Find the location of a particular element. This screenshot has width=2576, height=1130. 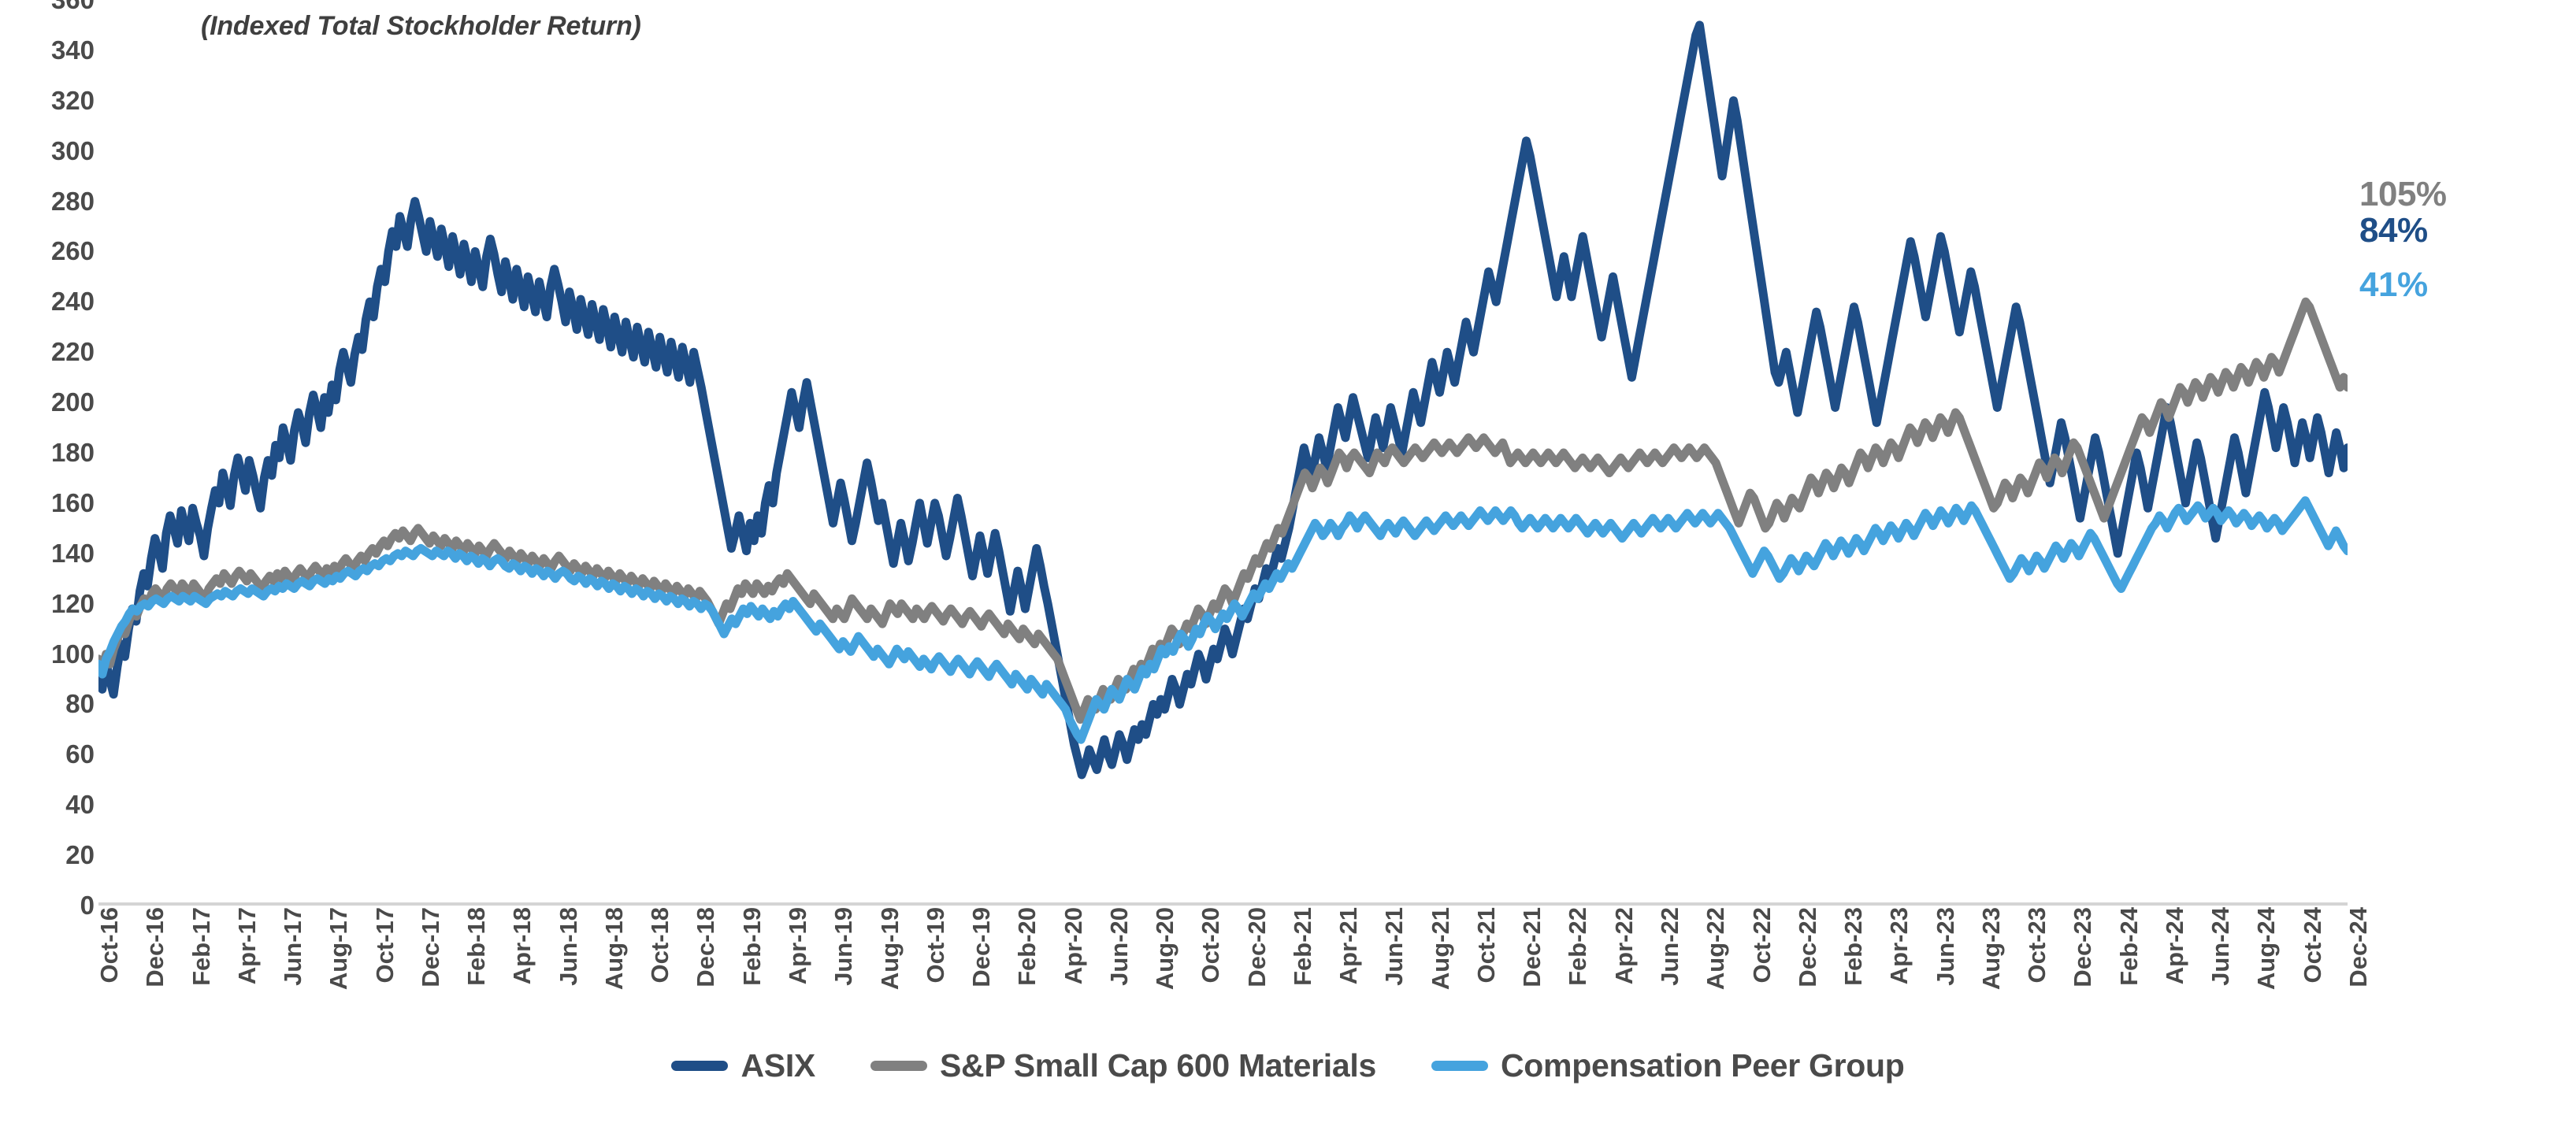

x-axis-tick: Oct-22 is located at coordinates (1761, 945).